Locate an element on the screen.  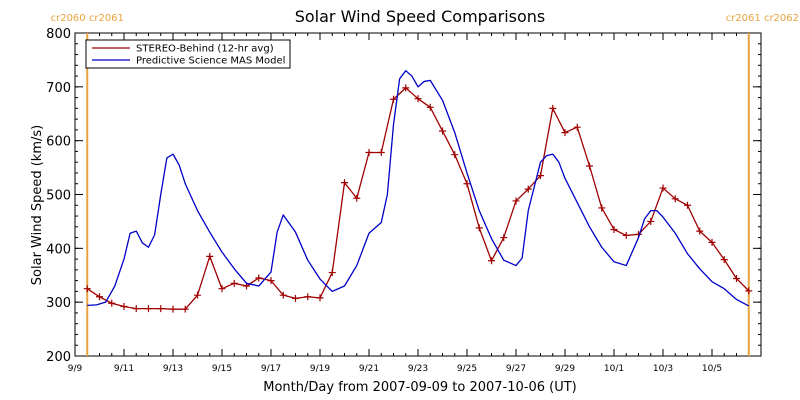
x-tick-label: 9/27 is located at coordinates (516, 369).